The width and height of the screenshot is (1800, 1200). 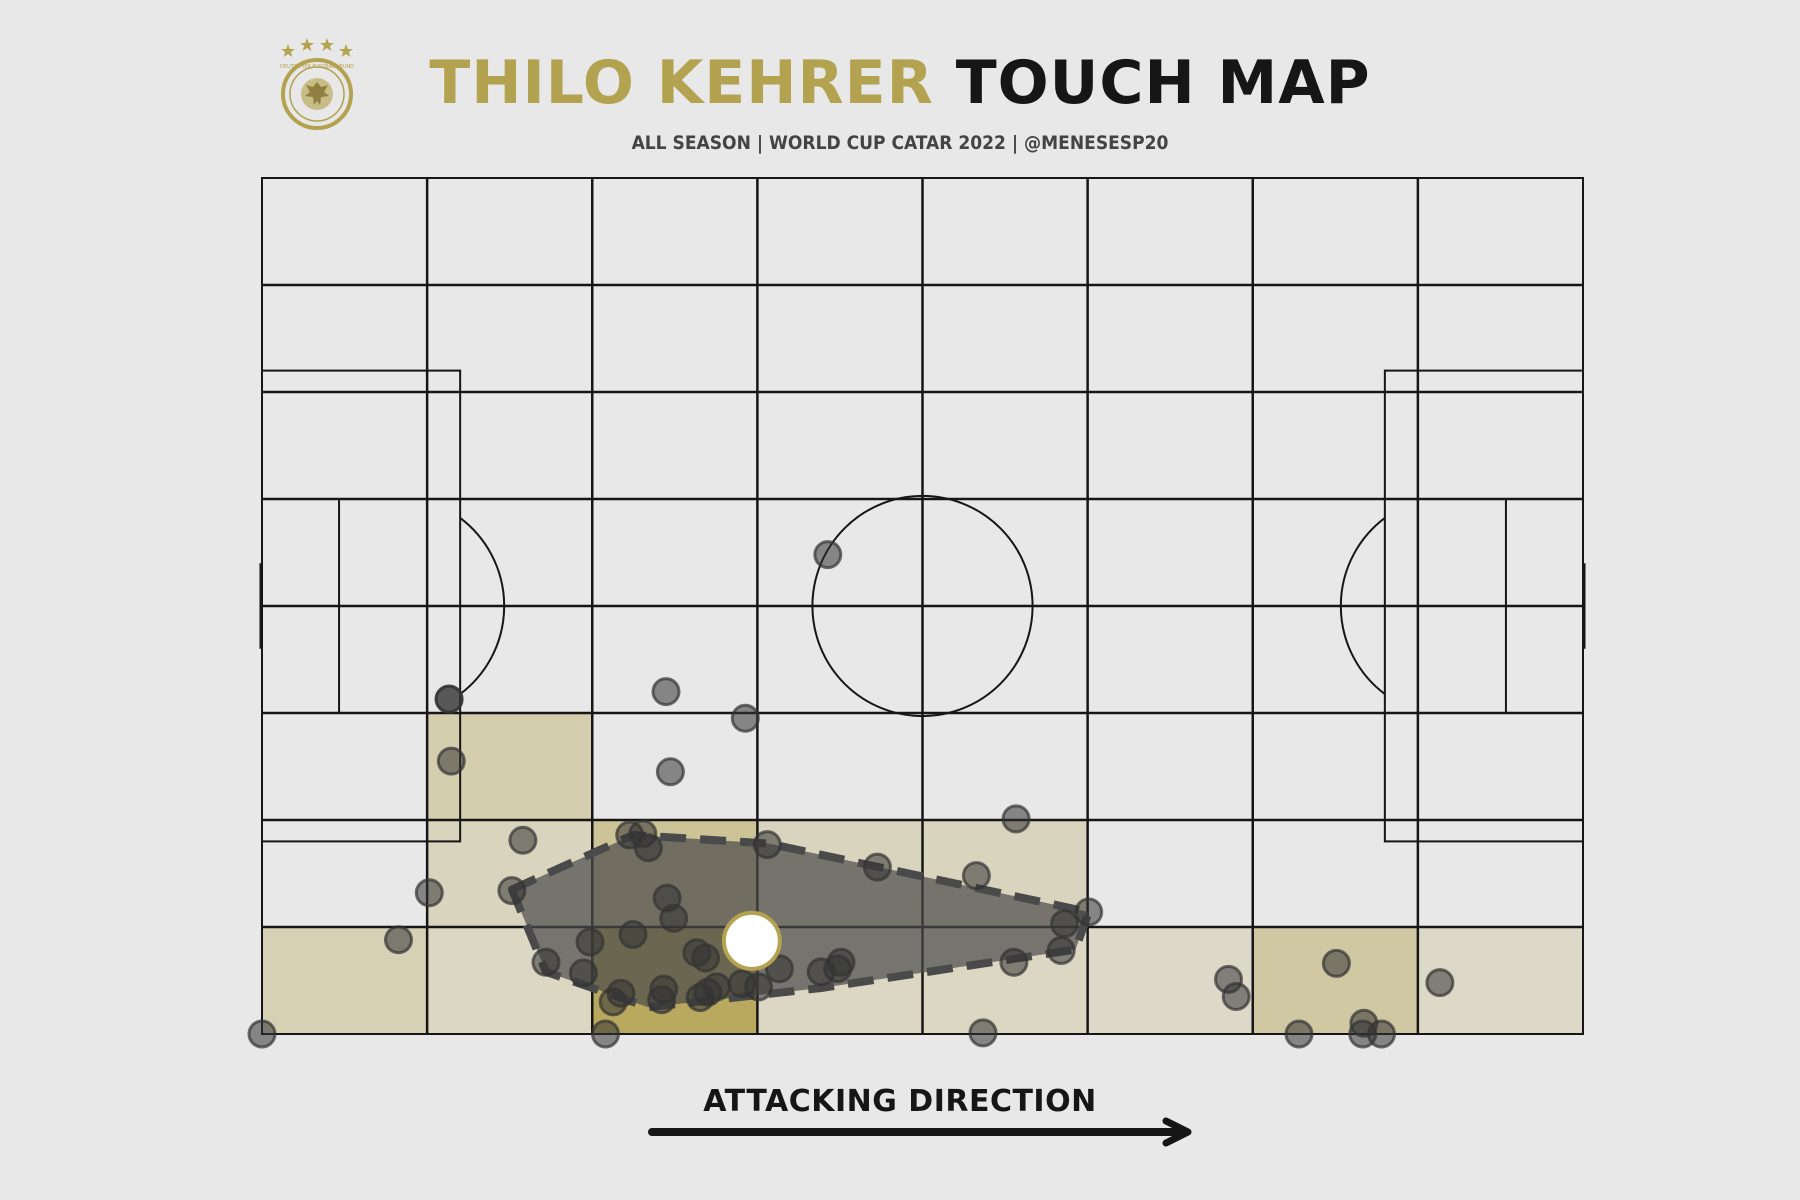 What do you see at coordinates (681, 83) in the screenshot?
I see `title-player-name: THILO KEHRER` at bounding box center [681, 83].